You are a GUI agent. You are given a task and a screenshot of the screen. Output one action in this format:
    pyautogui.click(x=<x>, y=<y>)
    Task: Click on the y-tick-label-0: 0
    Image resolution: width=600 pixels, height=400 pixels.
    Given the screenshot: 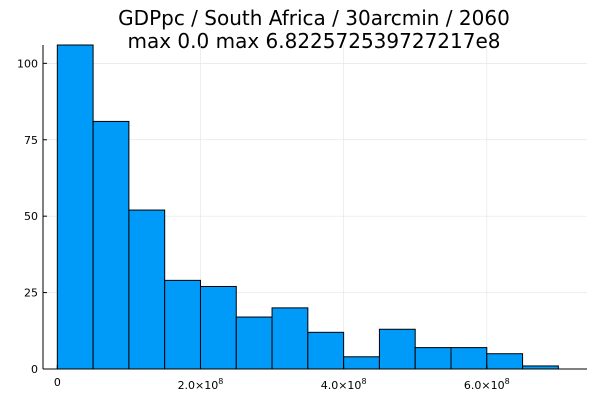 What is the action you would take?
    pyautogui.click(x=34, y=369)
    